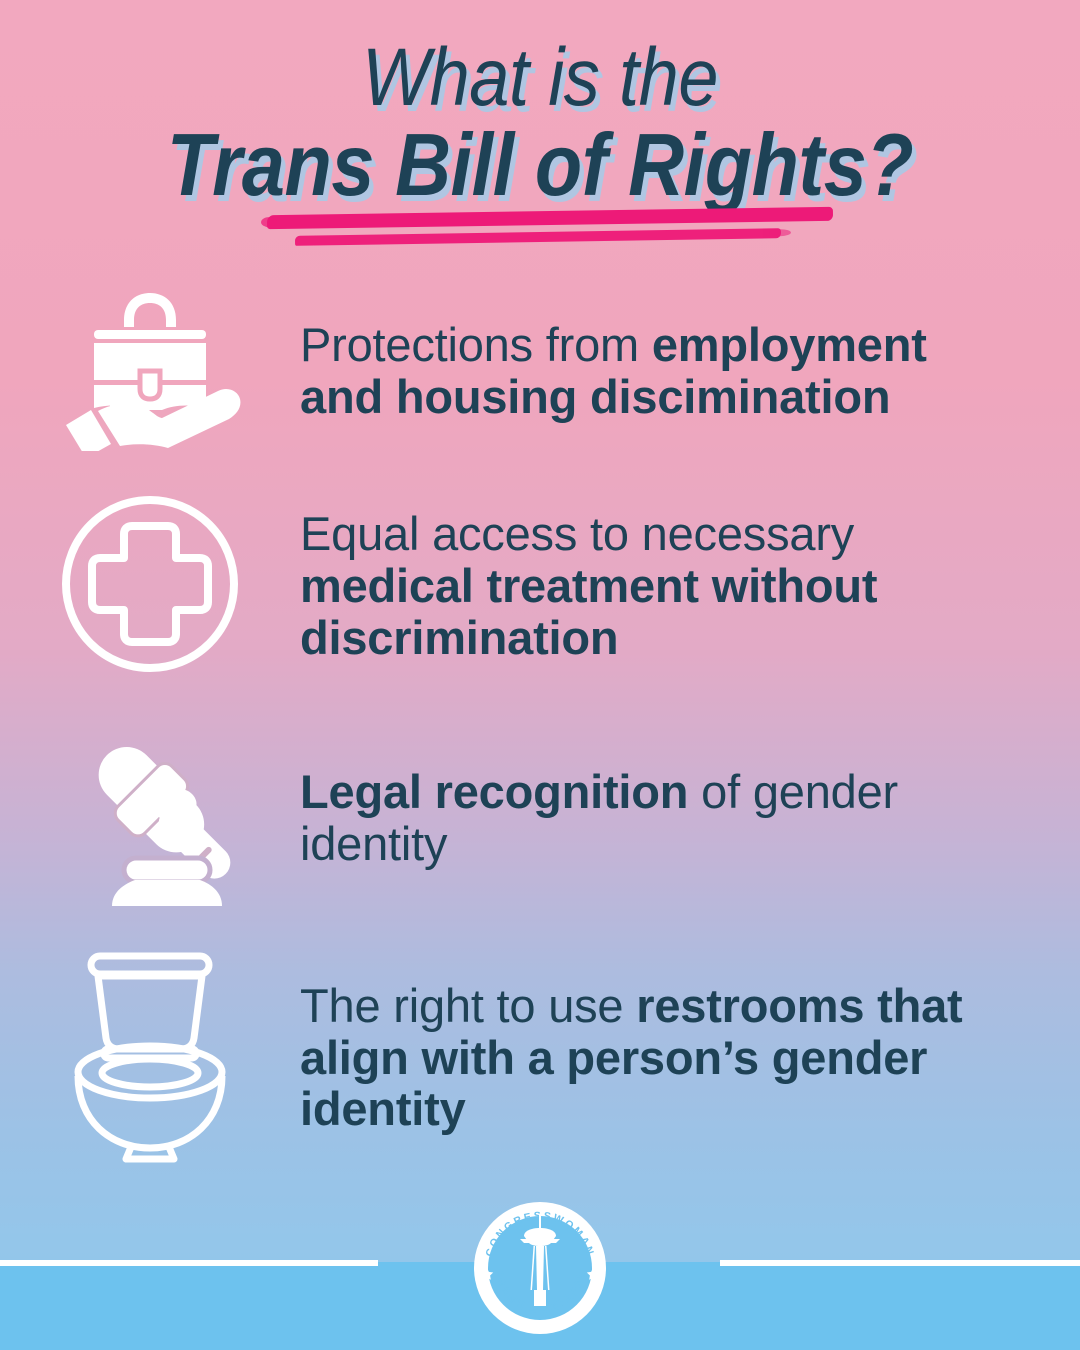 The image size is (1080, 1350). I want to click on gavel-icon, so click(150, 818).